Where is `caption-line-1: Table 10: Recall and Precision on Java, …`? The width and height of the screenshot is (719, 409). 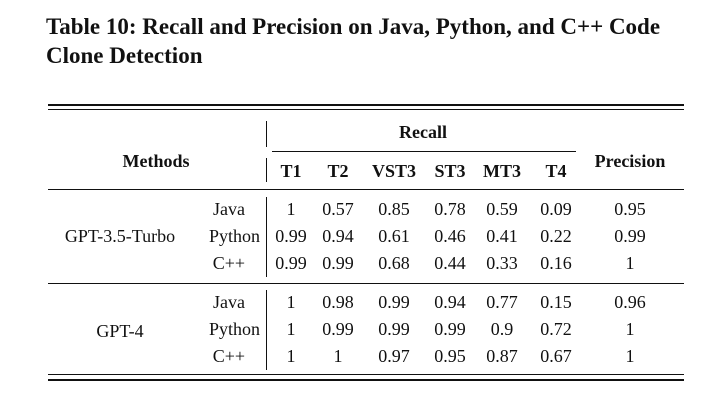
caption-line-1: Table 10: Recall and Precision on Java, … is located at coordinates (353, 26).